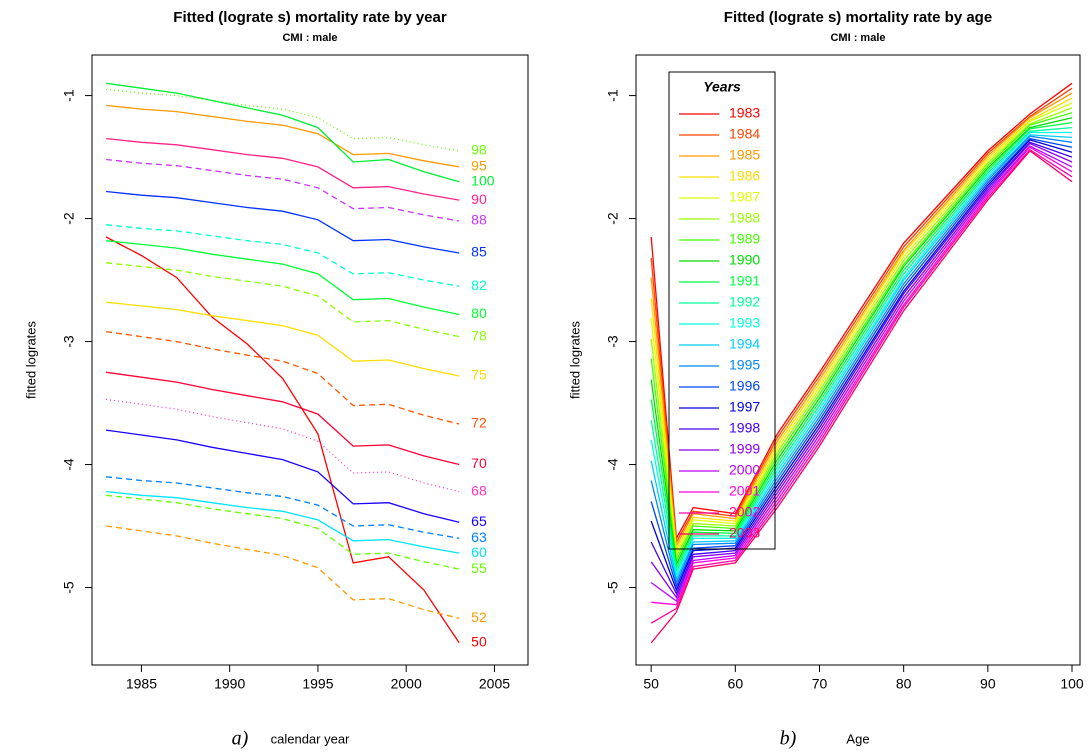 The image size is (1088, 754). Describe the element at coordinates (479, 463) in the screenshot. I see `series-end-label: 70` at that location.